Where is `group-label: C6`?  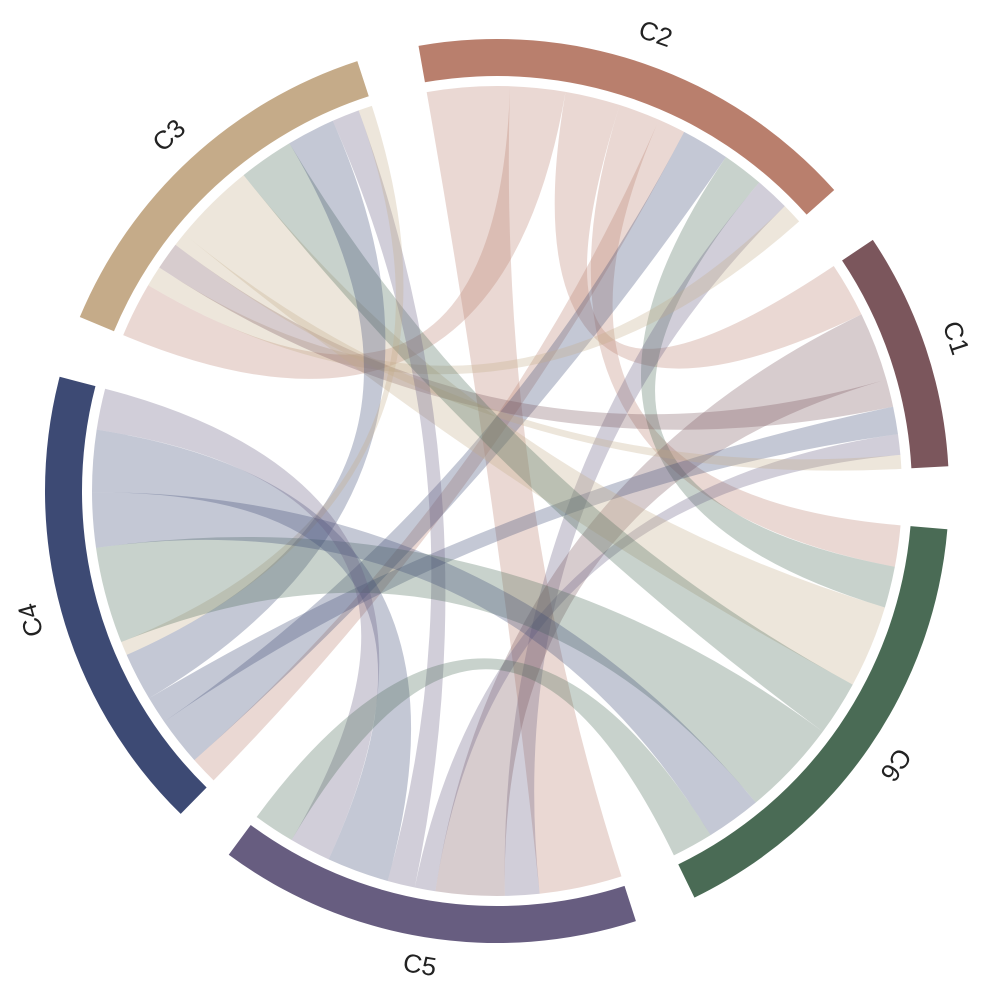 group-label: C6 is located at coordinates (896, 765).